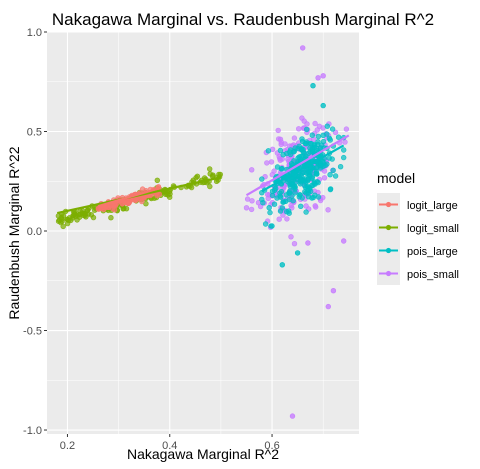 Image resolution: width=480 pixels, height=469 pixels. Describe the element at coordinates (14, 232) in the screenshot. I see `y-axis-label: Raudenbush Marginal R^22` at that location.